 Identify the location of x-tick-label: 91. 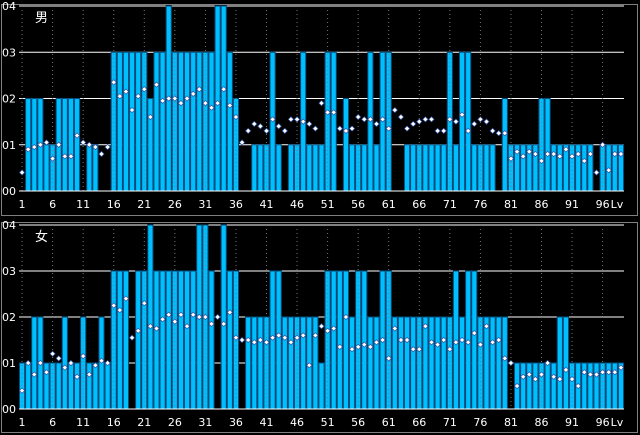
(572, 204).